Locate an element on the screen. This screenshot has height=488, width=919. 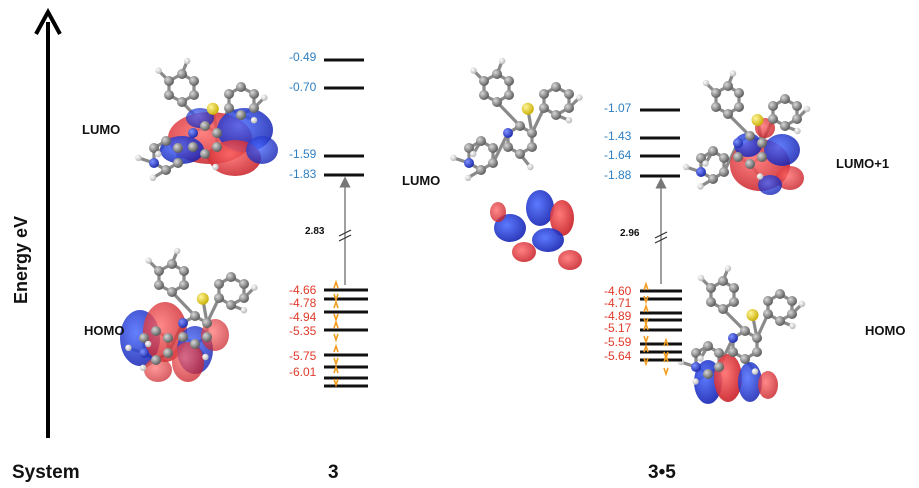
panel-b-gap-arrow is located at coordinates (661, 230).